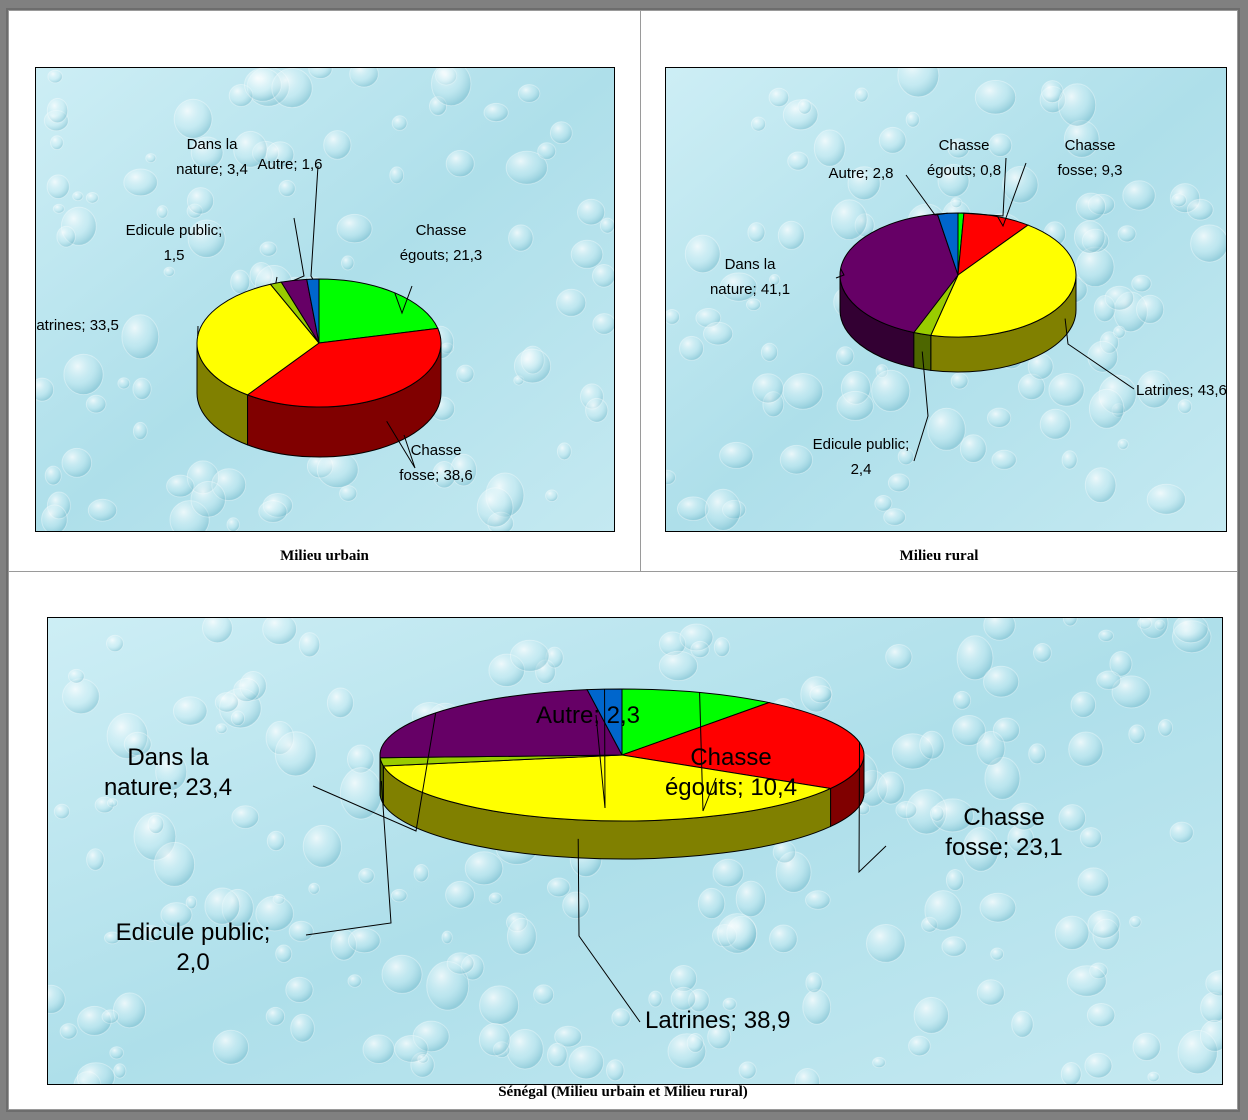  What do you see at coordinates (193, 947) in the screenshot?
I see `label-edicule-public: Edicule public; 2,0` at bounding box center [193, 947].